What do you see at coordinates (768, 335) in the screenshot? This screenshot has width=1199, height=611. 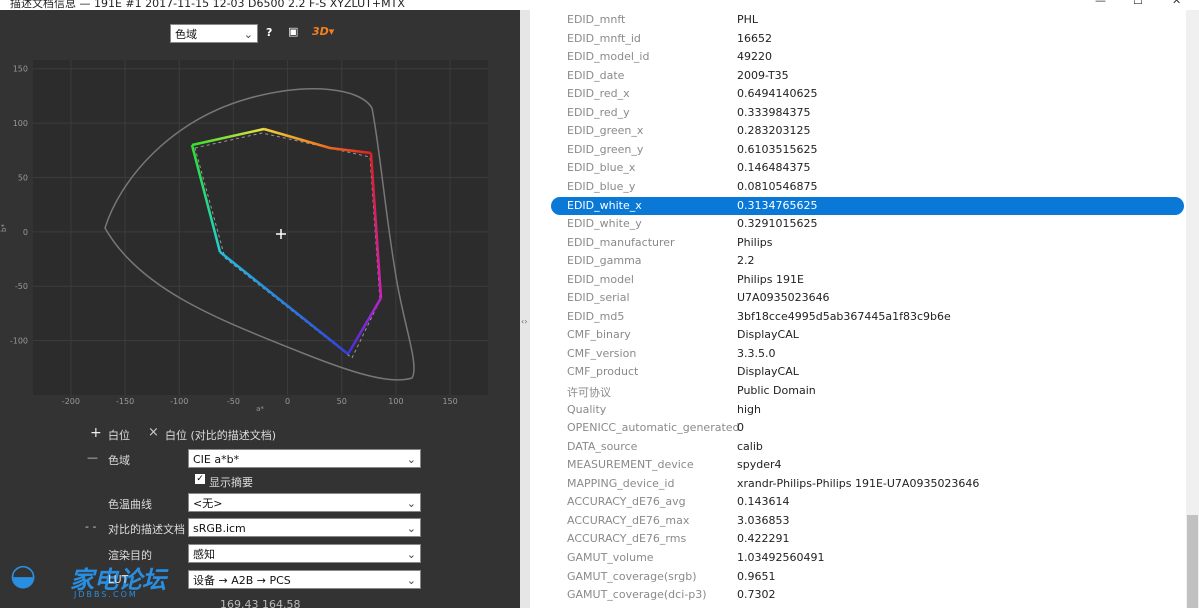 I see `row-value: DisplayCAL` at bounding box center [768, 335].